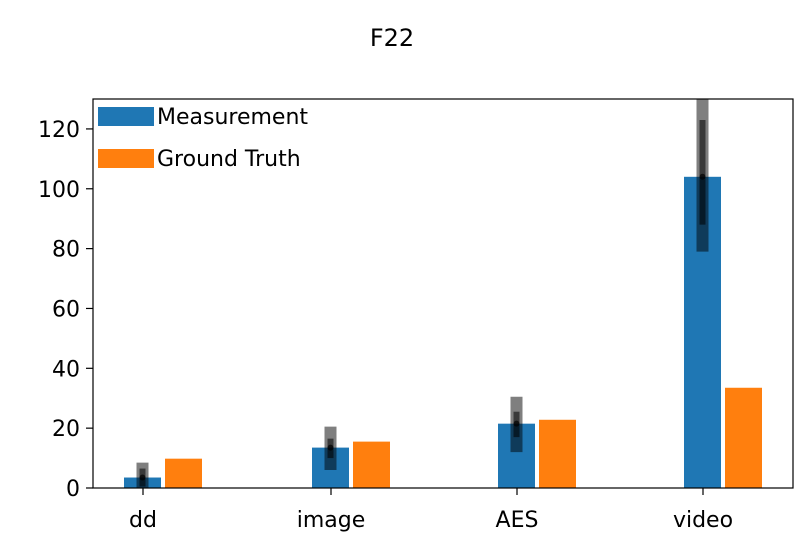 This screenshot has height=559, width=812. Describe the element at coordinates (557, 453) in the screenshot. I see `bar-ground-truth-aes` at that location.